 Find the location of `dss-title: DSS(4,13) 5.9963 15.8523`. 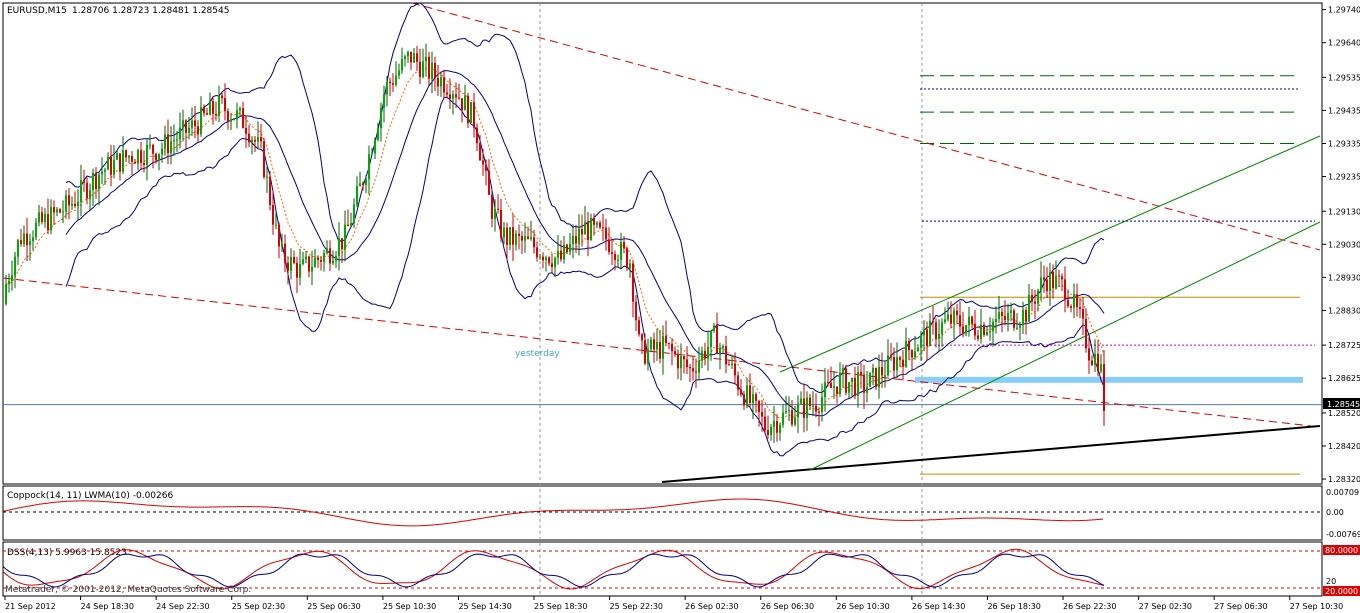

dss-title: DSS(4,13) 5.9963 15.8523 is located at coordinates (67, 553).